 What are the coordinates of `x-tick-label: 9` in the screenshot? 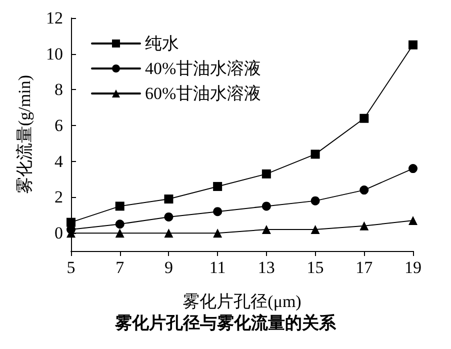 It's located at (168, 267).